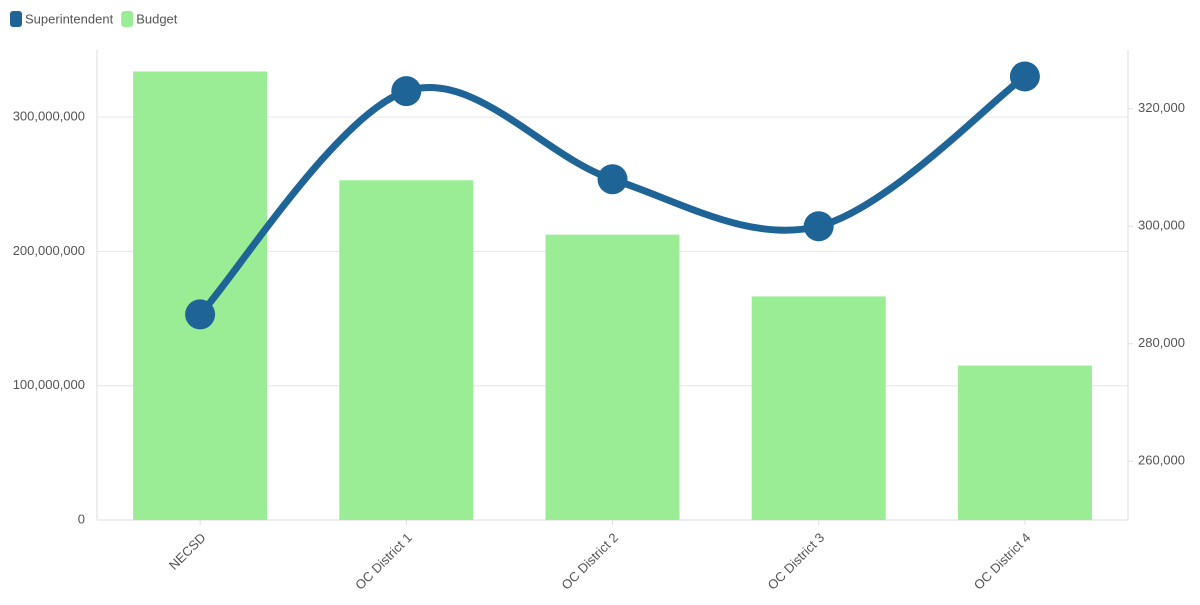  What do you see at coordinates (383, 561) in the screenshot?
I see `x-tick-label: OC District 1` at bounding box center [383, 561].